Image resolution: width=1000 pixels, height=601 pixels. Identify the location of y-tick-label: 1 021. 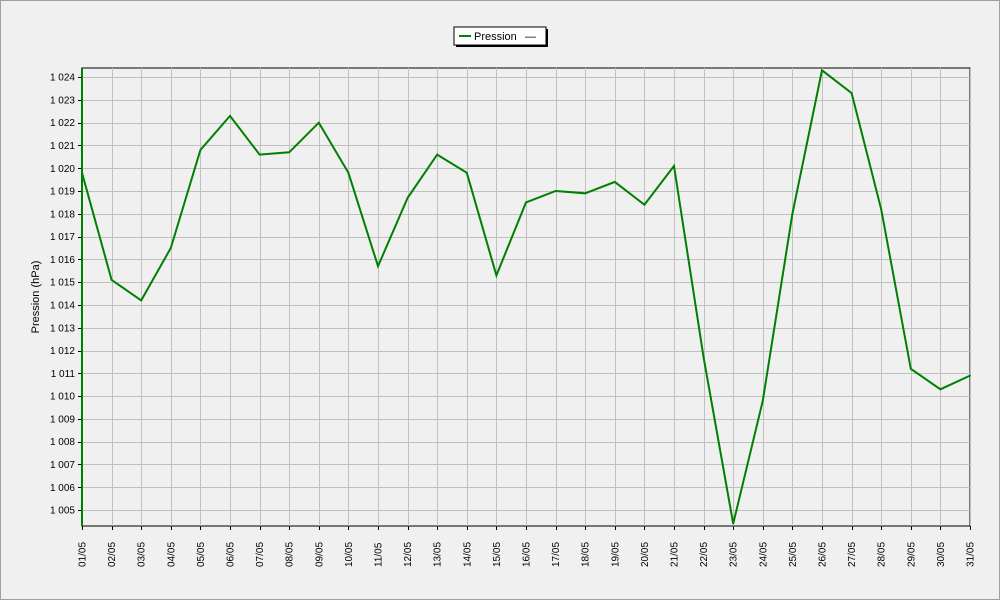
(62, 146).